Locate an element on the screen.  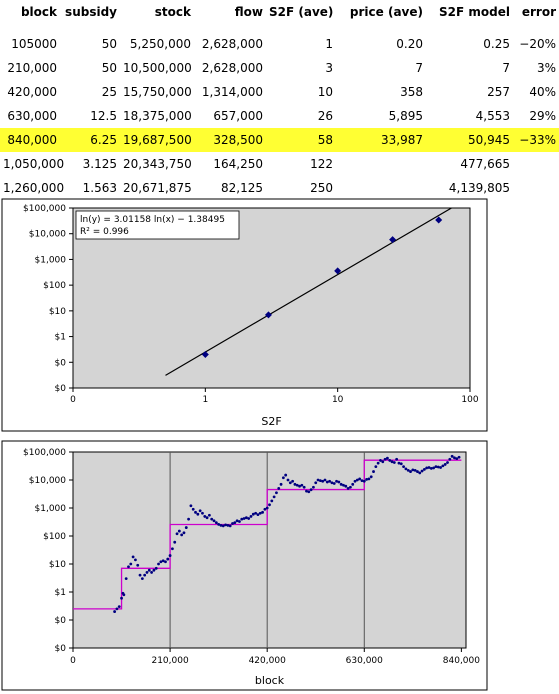
cell-price-ave: 0.20 is located at coordinates (409, 44).